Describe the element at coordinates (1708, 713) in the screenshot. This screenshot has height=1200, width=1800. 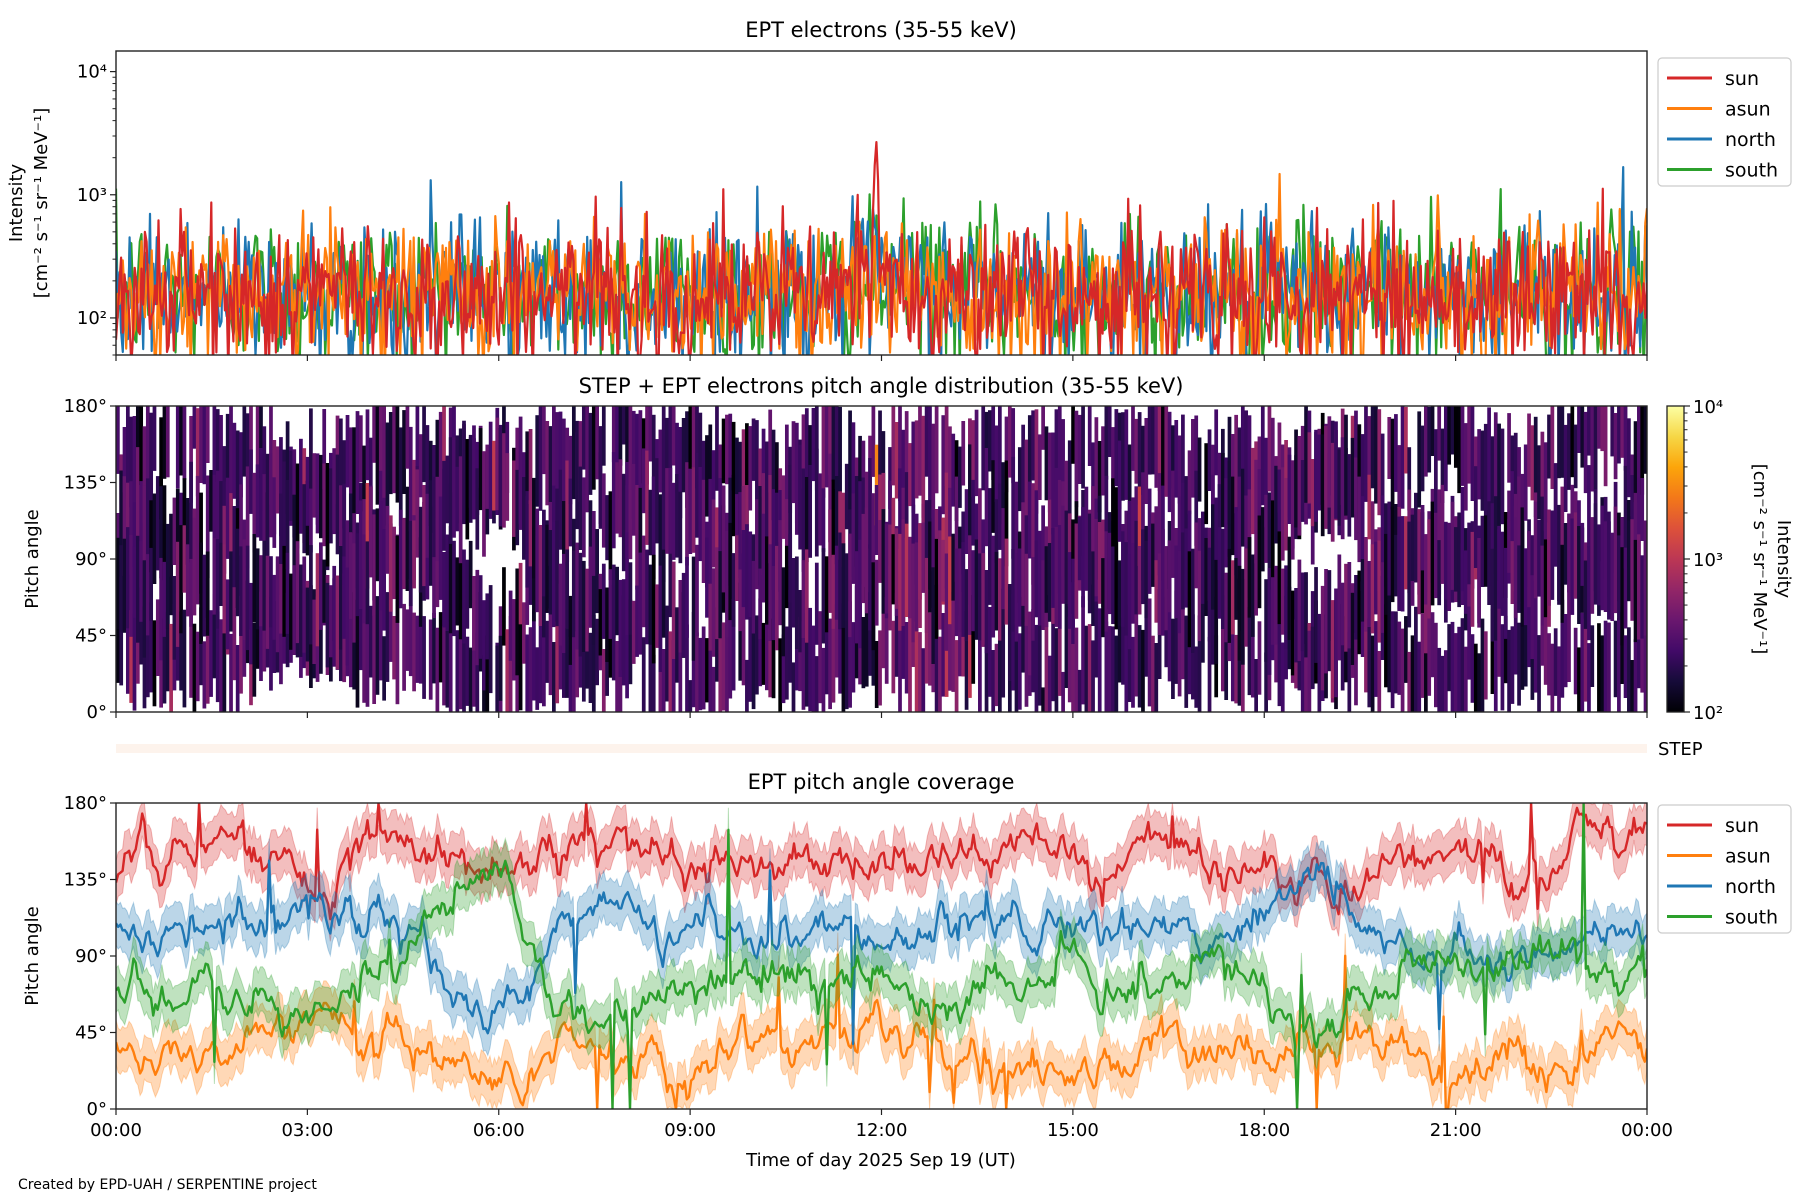
I see `colorbar-tick-label: 10²` at that location.